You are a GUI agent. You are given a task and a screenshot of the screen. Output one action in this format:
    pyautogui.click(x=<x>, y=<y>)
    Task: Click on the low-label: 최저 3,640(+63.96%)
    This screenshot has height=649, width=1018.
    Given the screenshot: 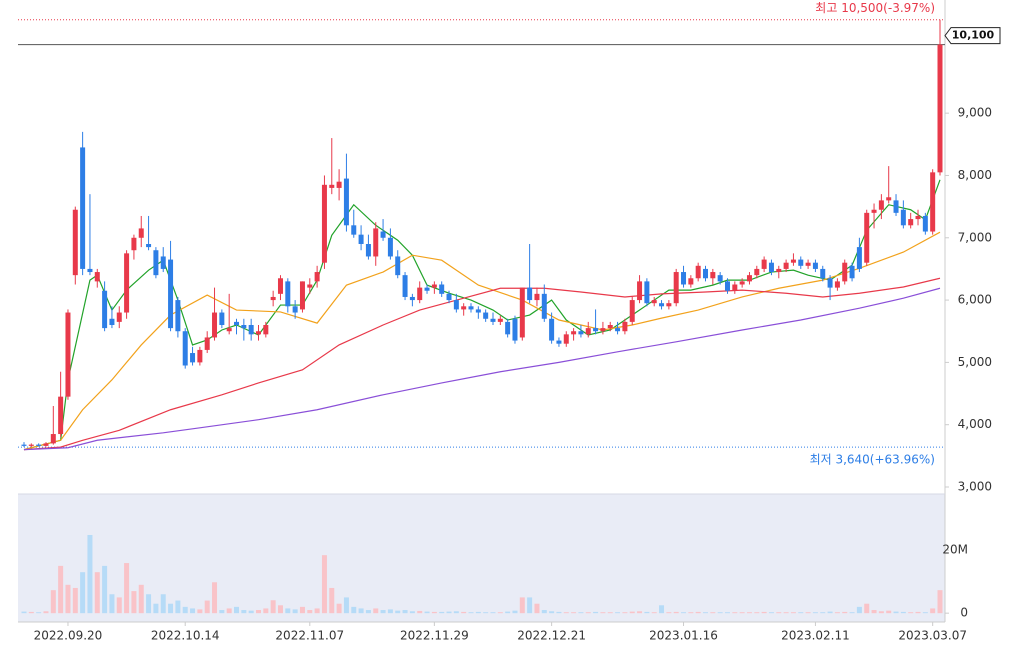 What is the action you would take?
    pyautogui.click(x=872, y=460)
    